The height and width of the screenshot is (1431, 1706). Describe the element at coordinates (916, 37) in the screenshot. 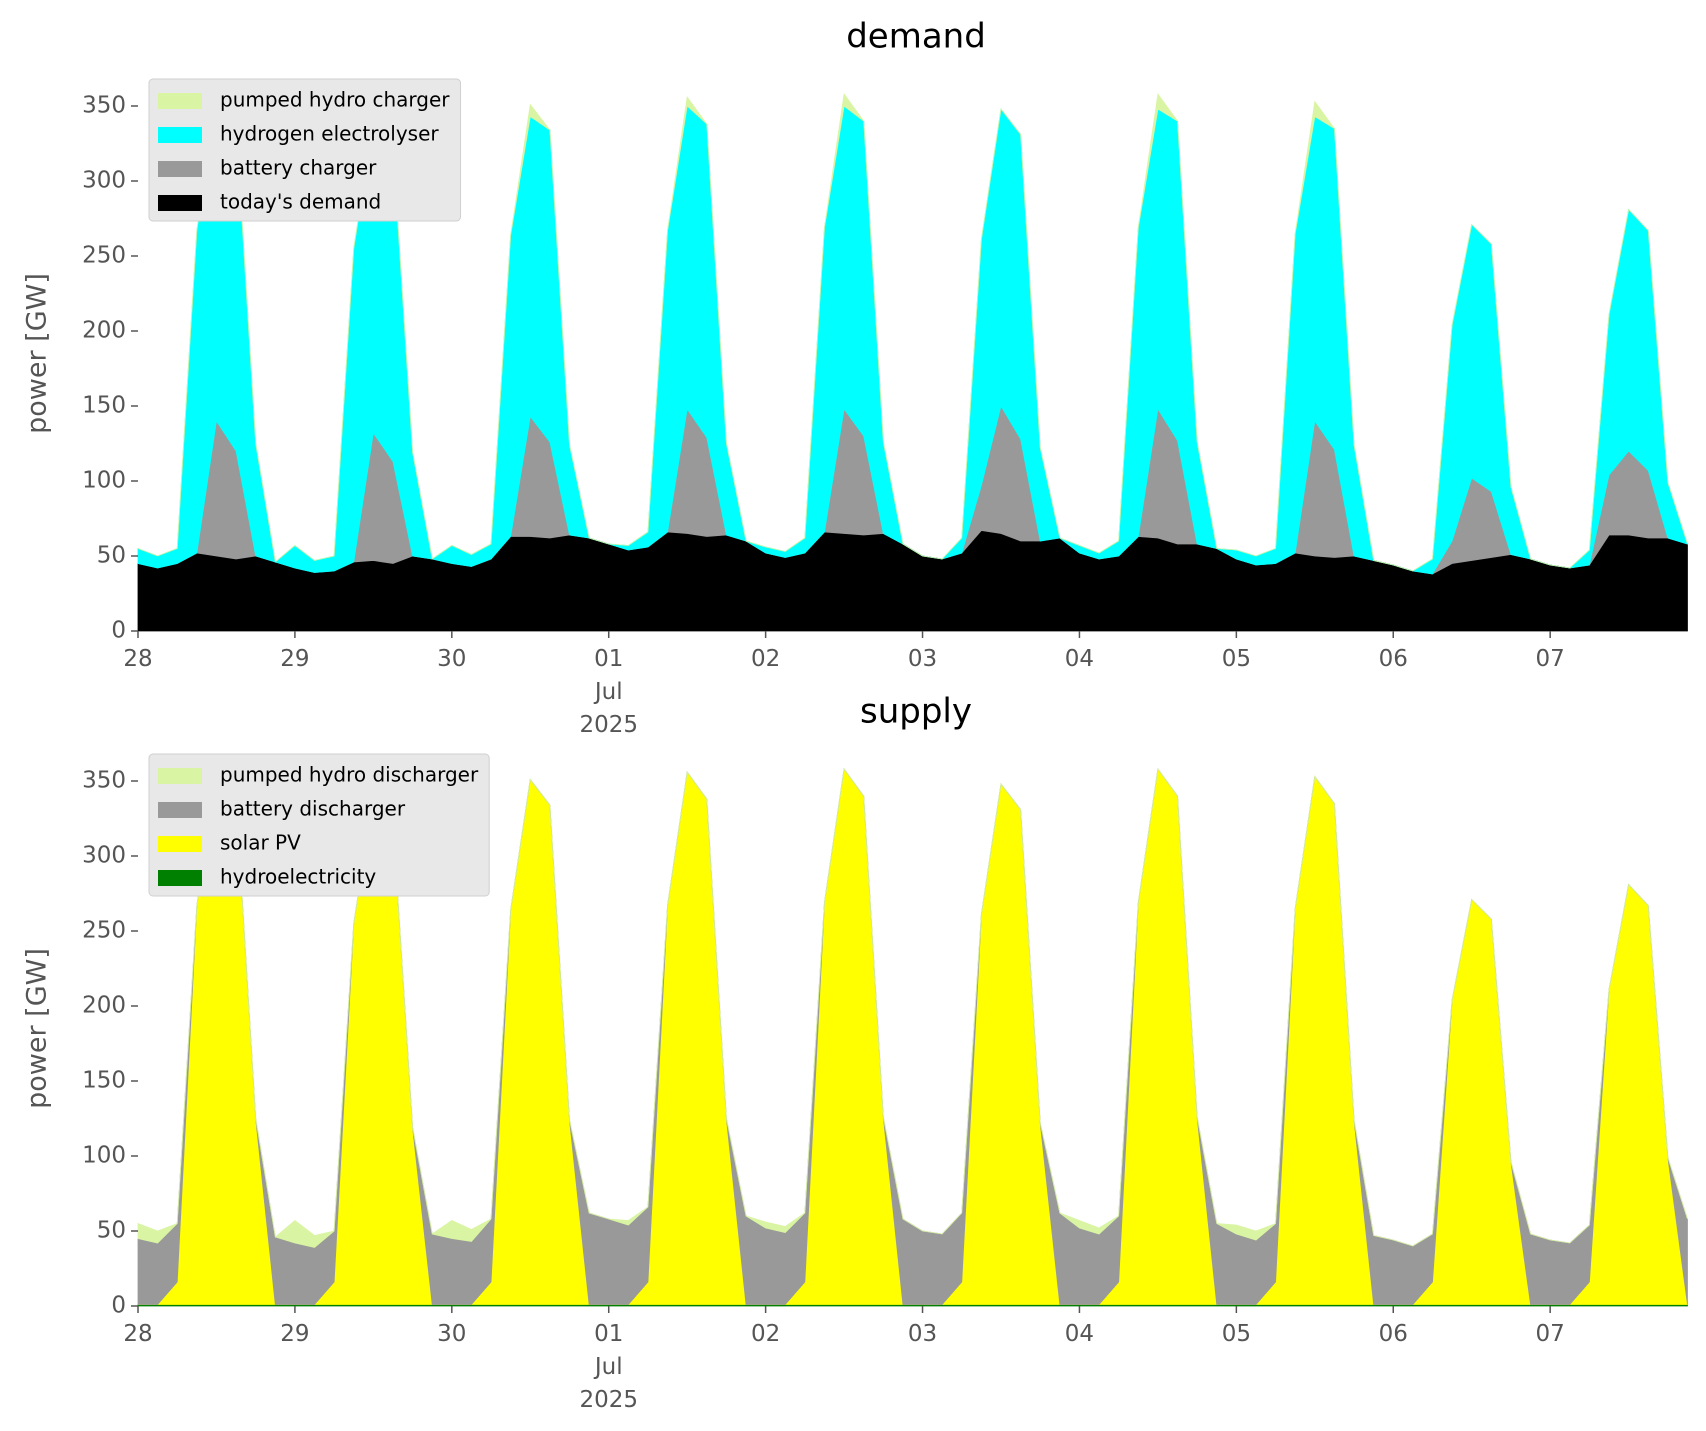

I see `chart-title: demand` at that location.